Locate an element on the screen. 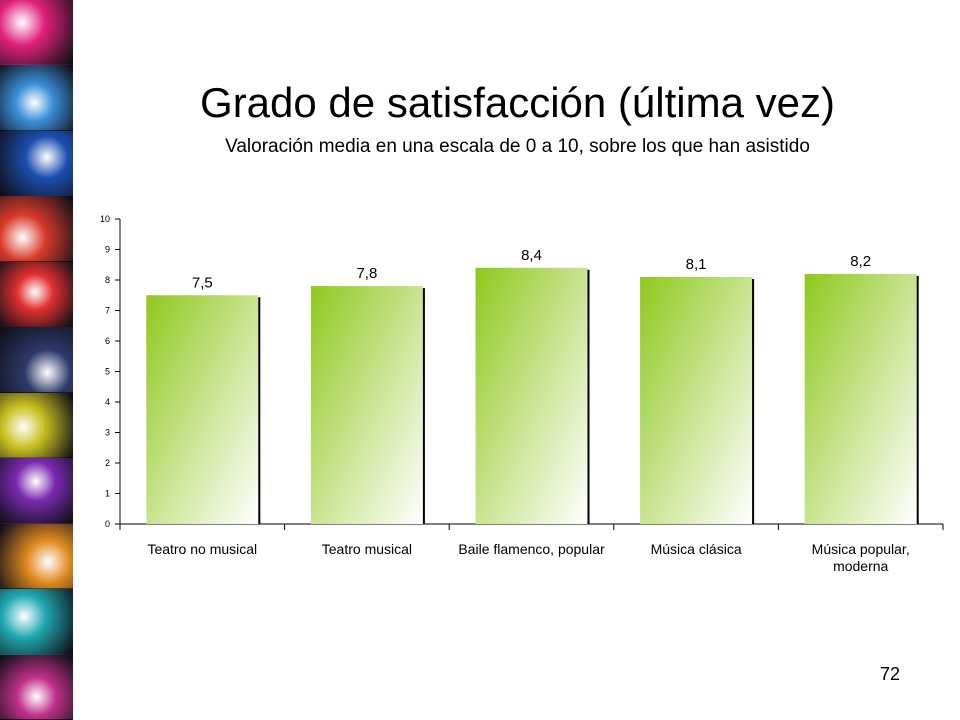 The height and width of the screenshot is (720, 960). y-tick-label: 6 is located at coordinates (107, 341).